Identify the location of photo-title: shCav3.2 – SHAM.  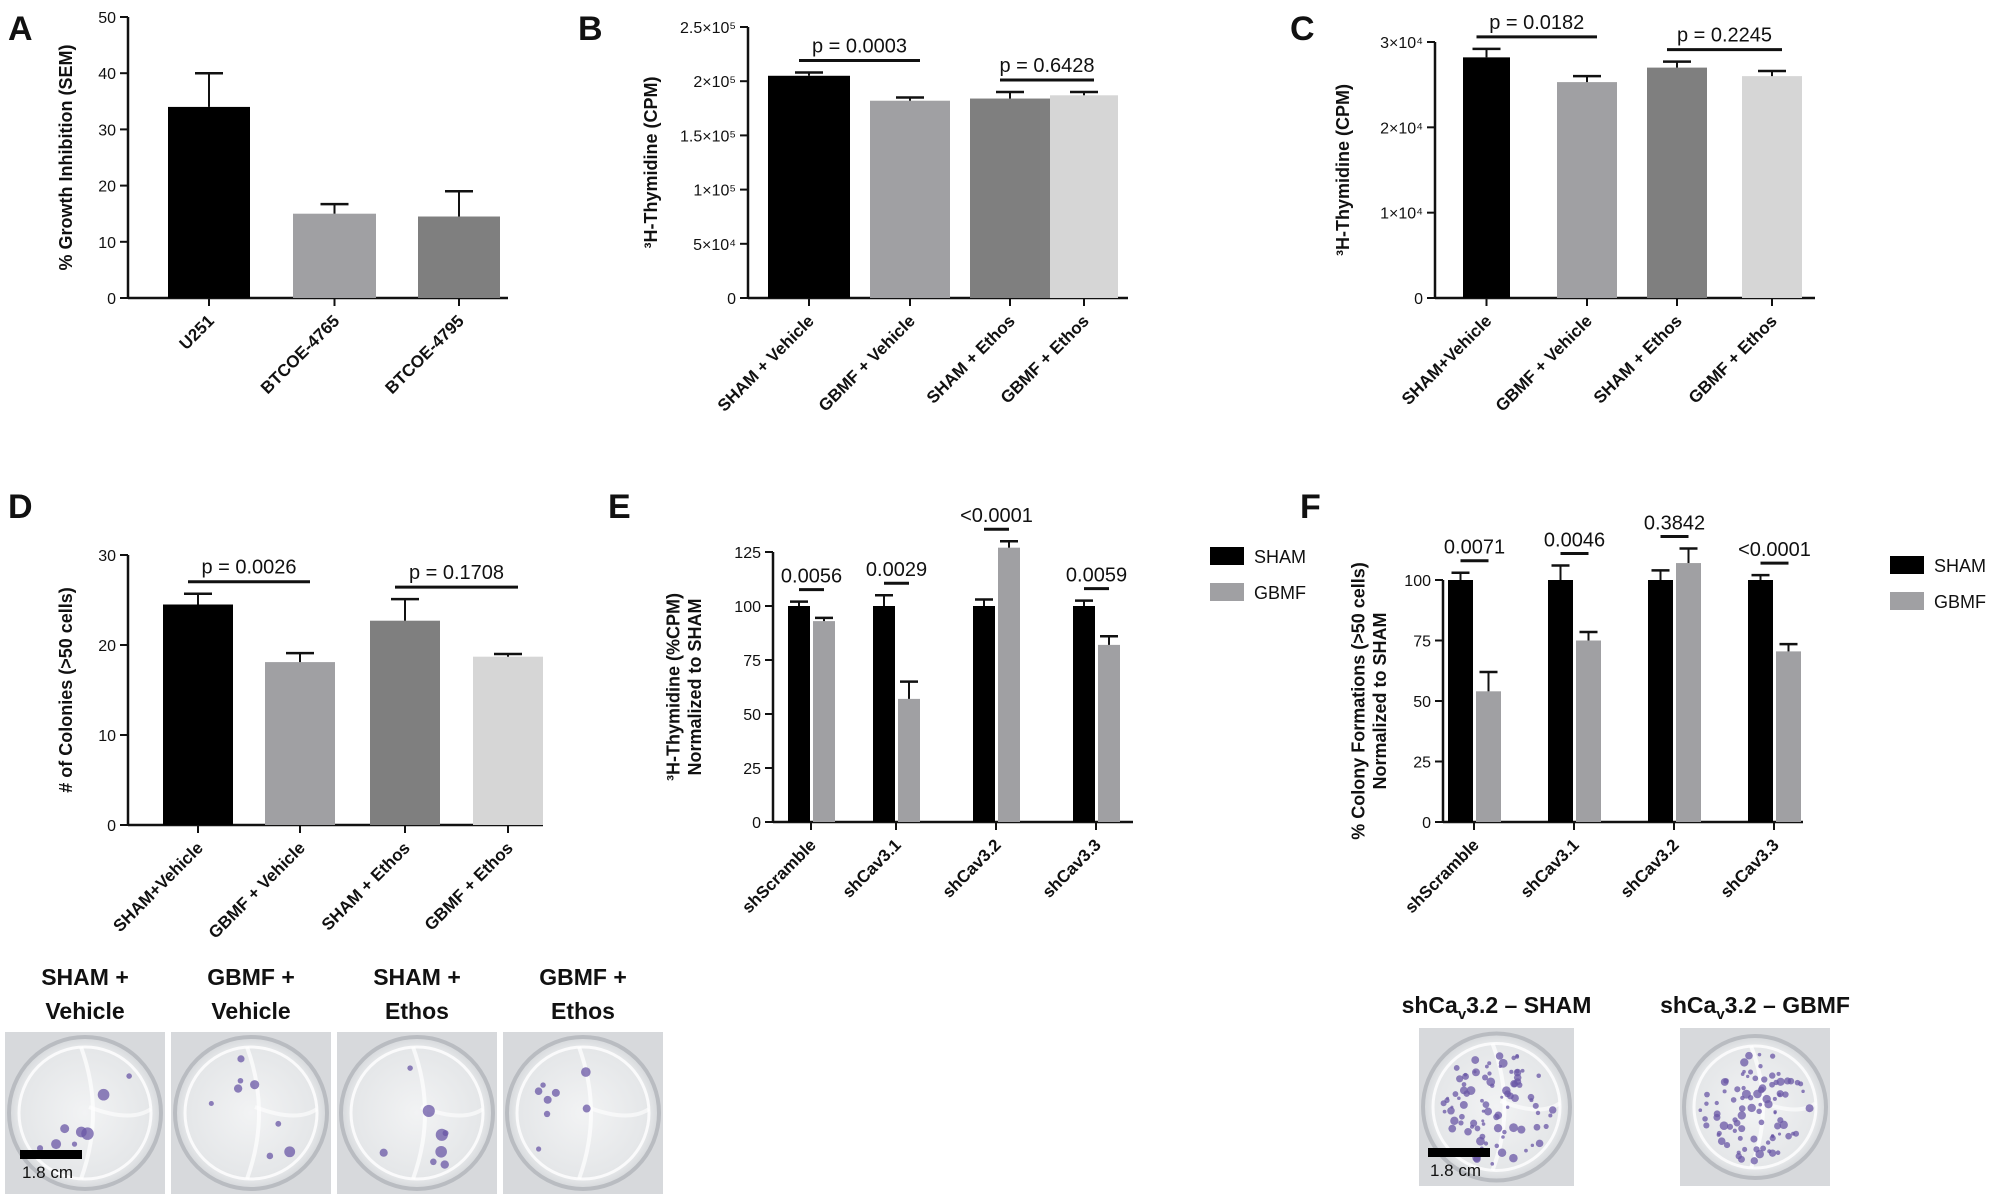
(1497, 1007).